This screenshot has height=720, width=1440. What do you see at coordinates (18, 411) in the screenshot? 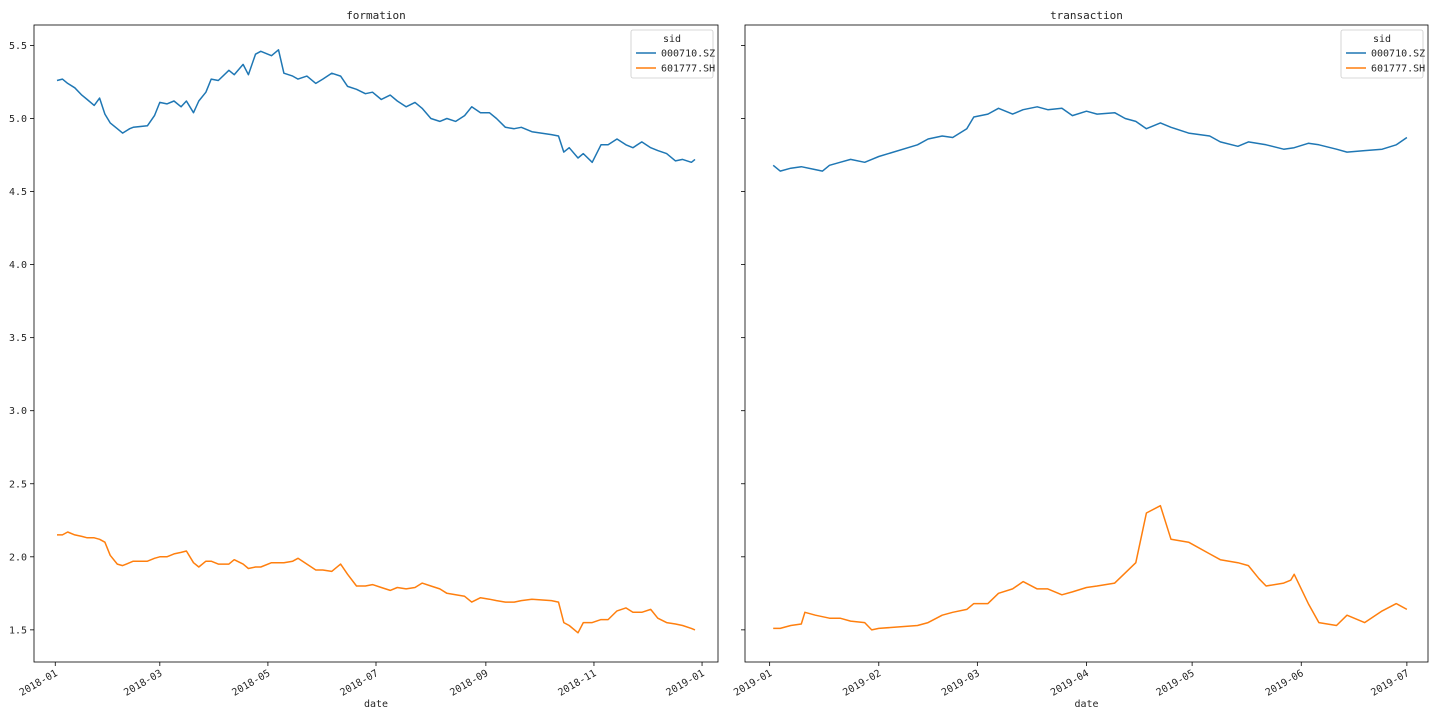
I see `y-tick-label: 3.0` at bounding box center [18, 411].